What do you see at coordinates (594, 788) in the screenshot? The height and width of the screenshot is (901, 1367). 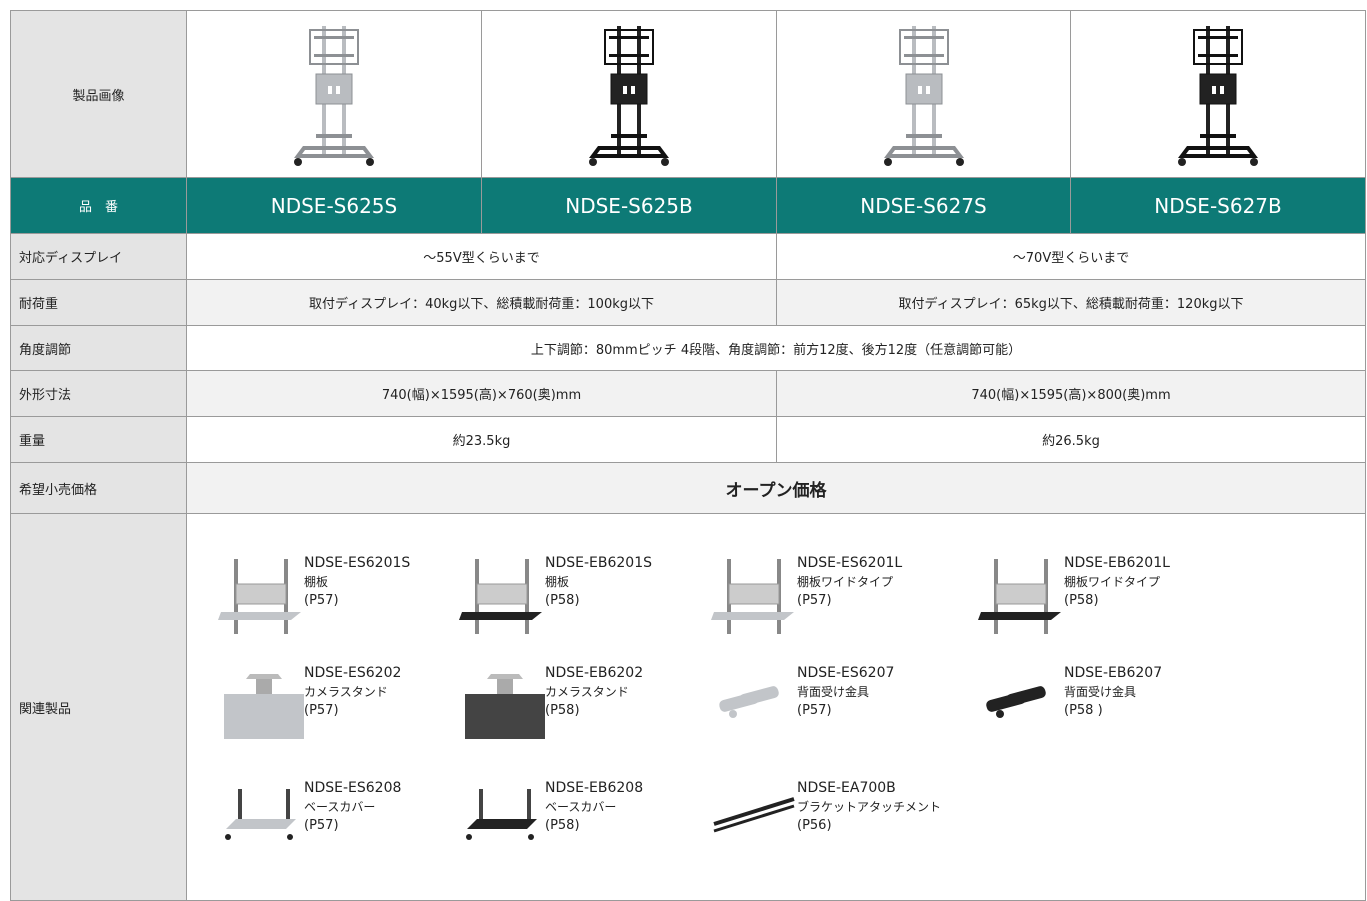 I see `item-model: NDSE-EB6208` at bounding box center [594, 788].